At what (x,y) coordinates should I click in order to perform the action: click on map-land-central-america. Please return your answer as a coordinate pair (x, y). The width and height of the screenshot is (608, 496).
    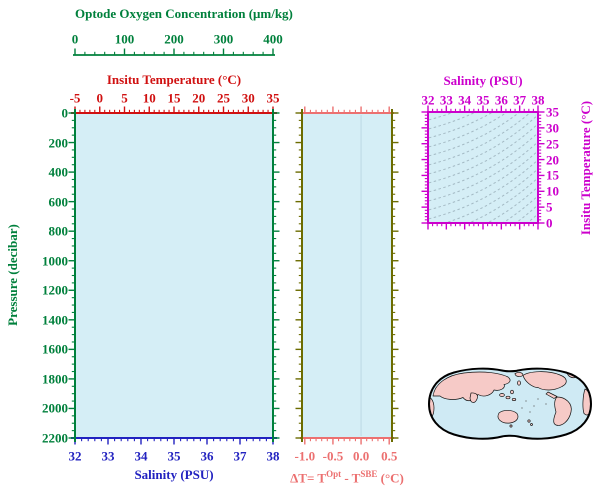
    Looking at the image, I should click on (551, 395).